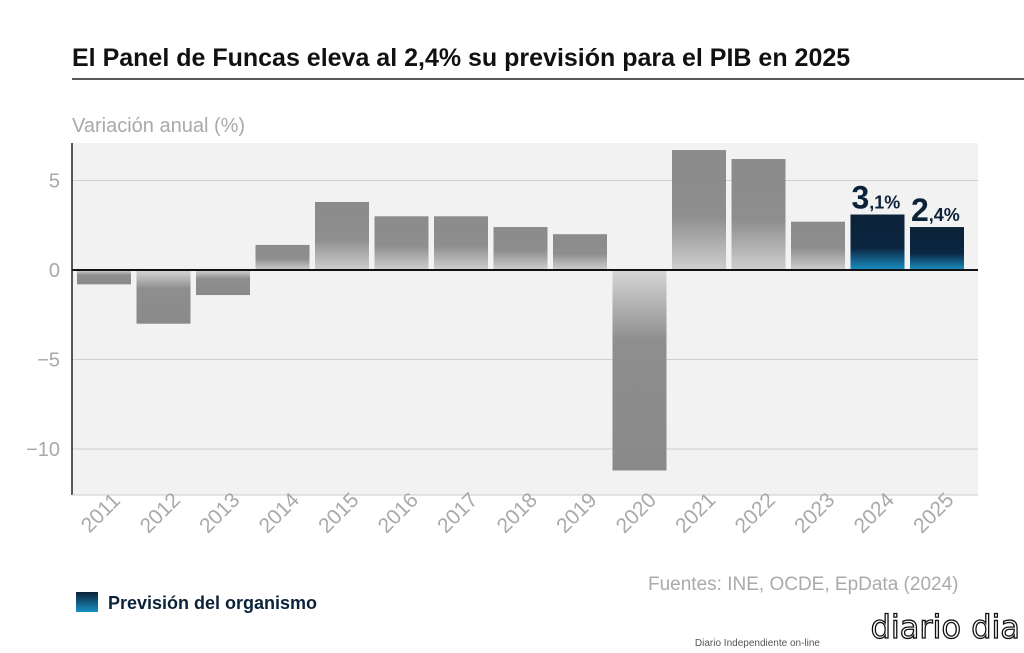  Describe the element at coordinates (282, 257) in the screenshot. I see `bar-2014` at that location.